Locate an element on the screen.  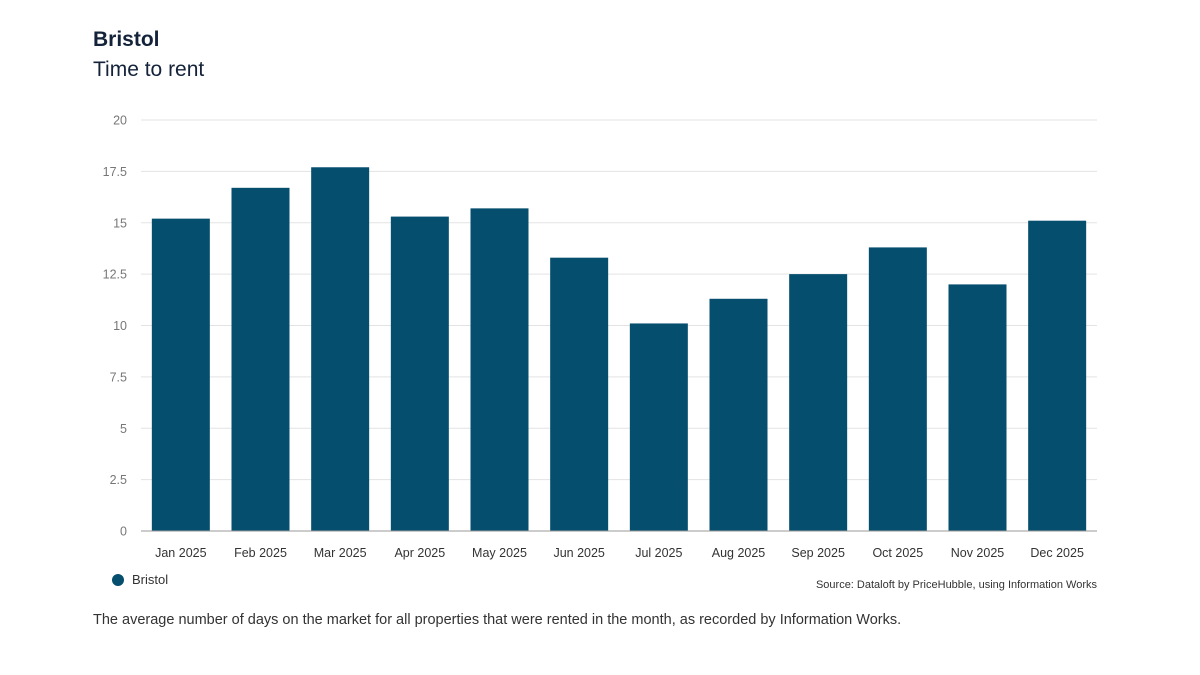
legend: Bristol is located at coordinates (140, 579).